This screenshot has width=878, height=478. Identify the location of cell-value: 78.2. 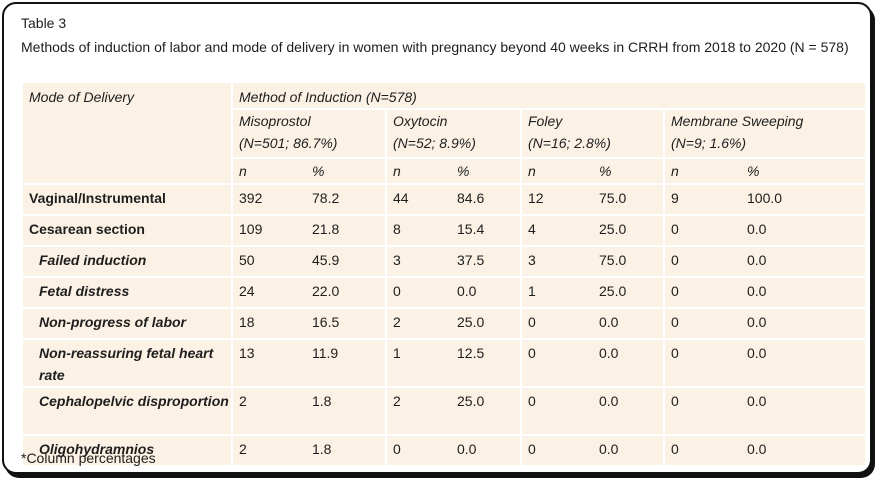
(346, 200).